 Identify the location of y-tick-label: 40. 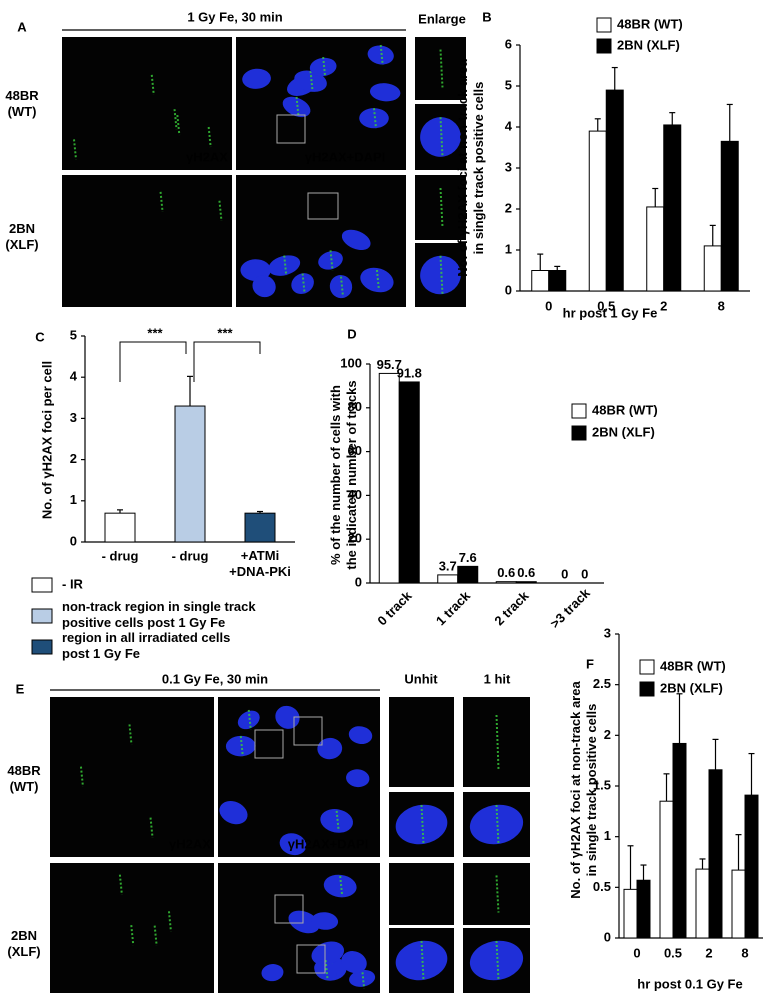
(355, 494).